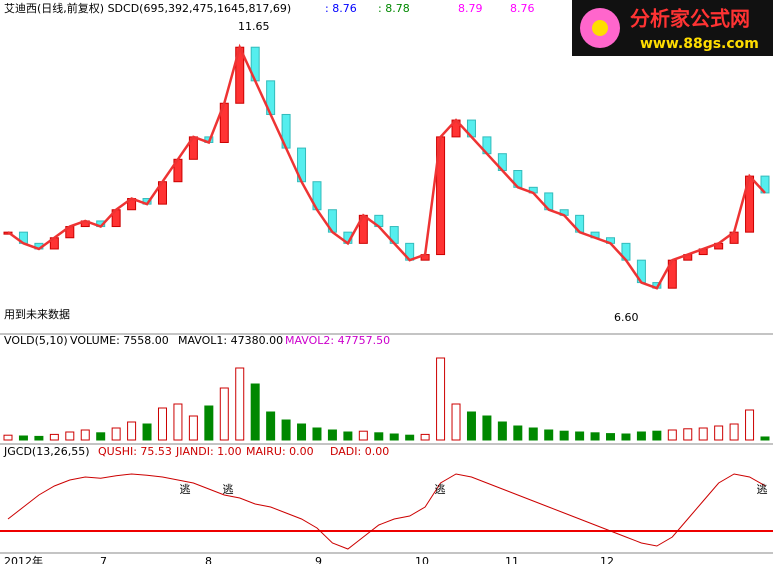  Describe the element at coordinates (522, 8) in the screenshot. I see `header-val: 8.76` at that location.